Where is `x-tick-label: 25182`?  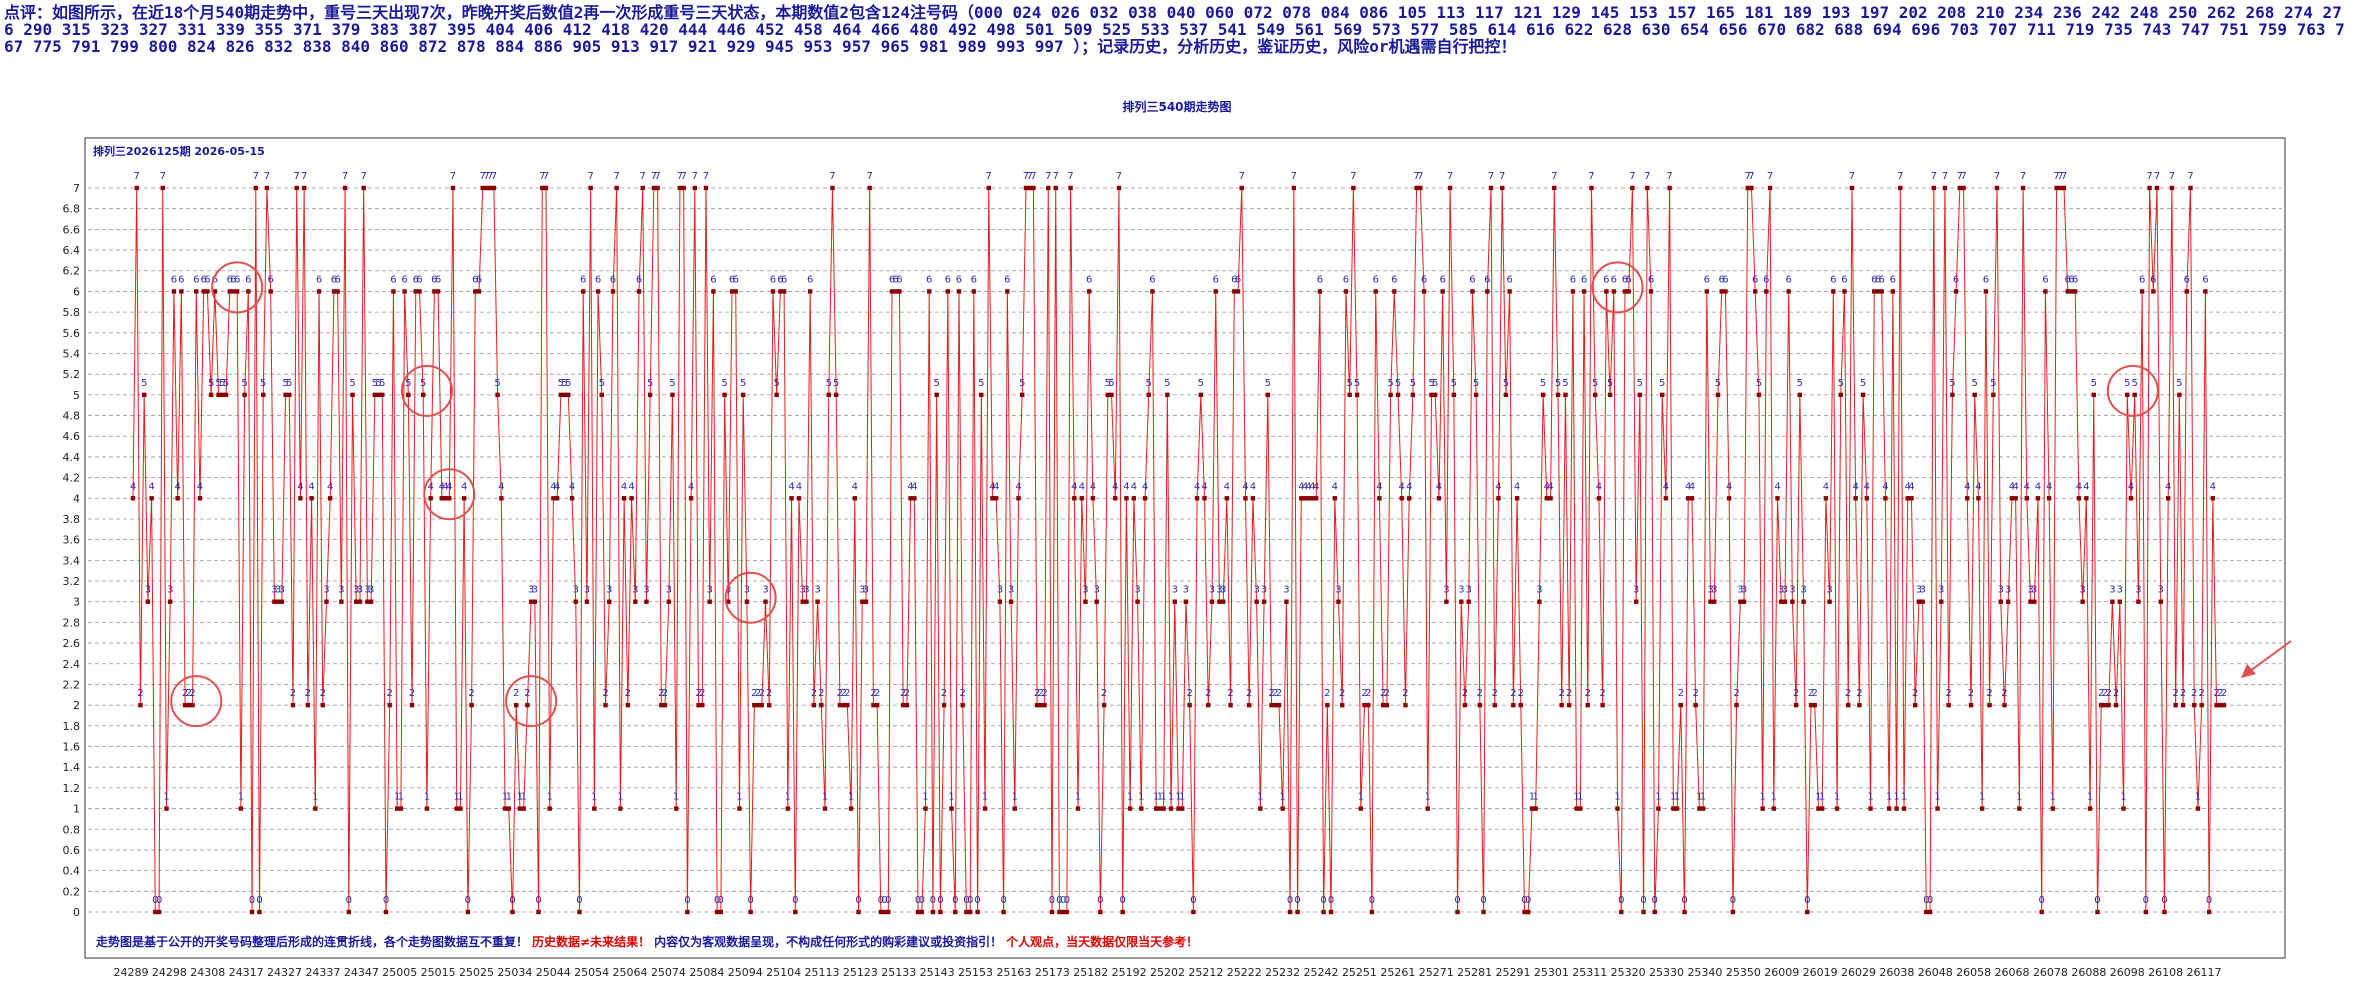
x-tick-label: 25182 is located at coordinates (1090, 972).